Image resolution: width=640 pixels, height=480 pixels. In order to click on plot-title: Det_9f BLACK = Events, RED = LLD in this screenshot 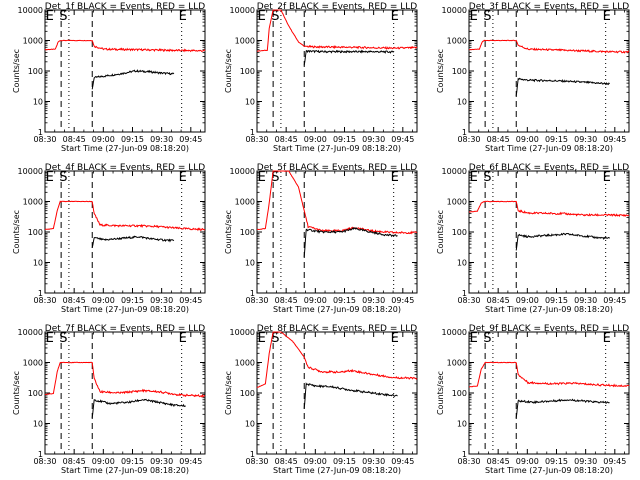, I will do `click(549, 329)`.